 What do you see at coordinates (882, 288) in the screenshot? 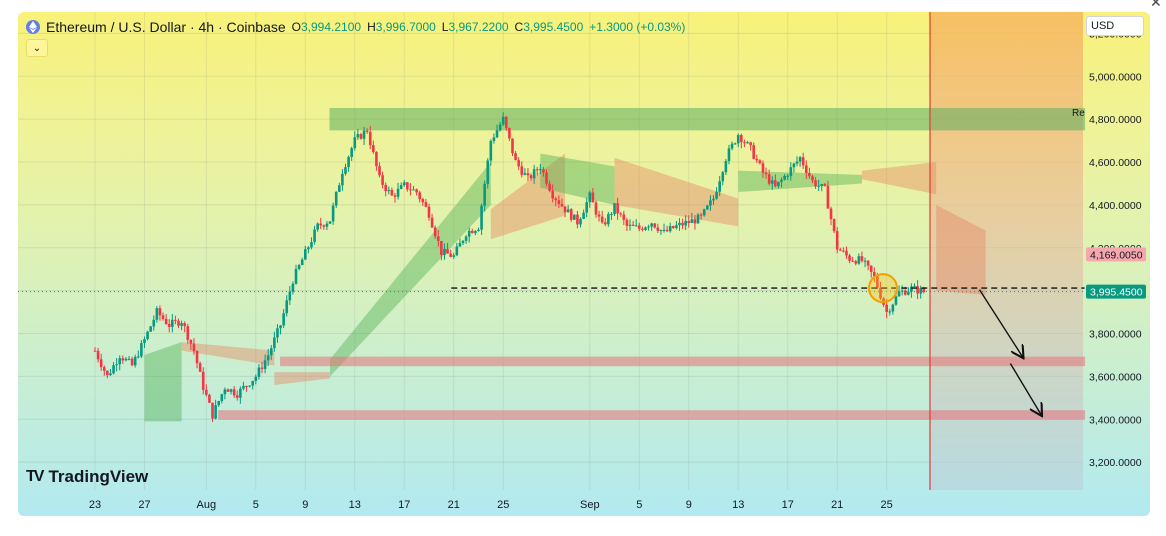
I see `circle-marker` at bounding box center [882, 288].